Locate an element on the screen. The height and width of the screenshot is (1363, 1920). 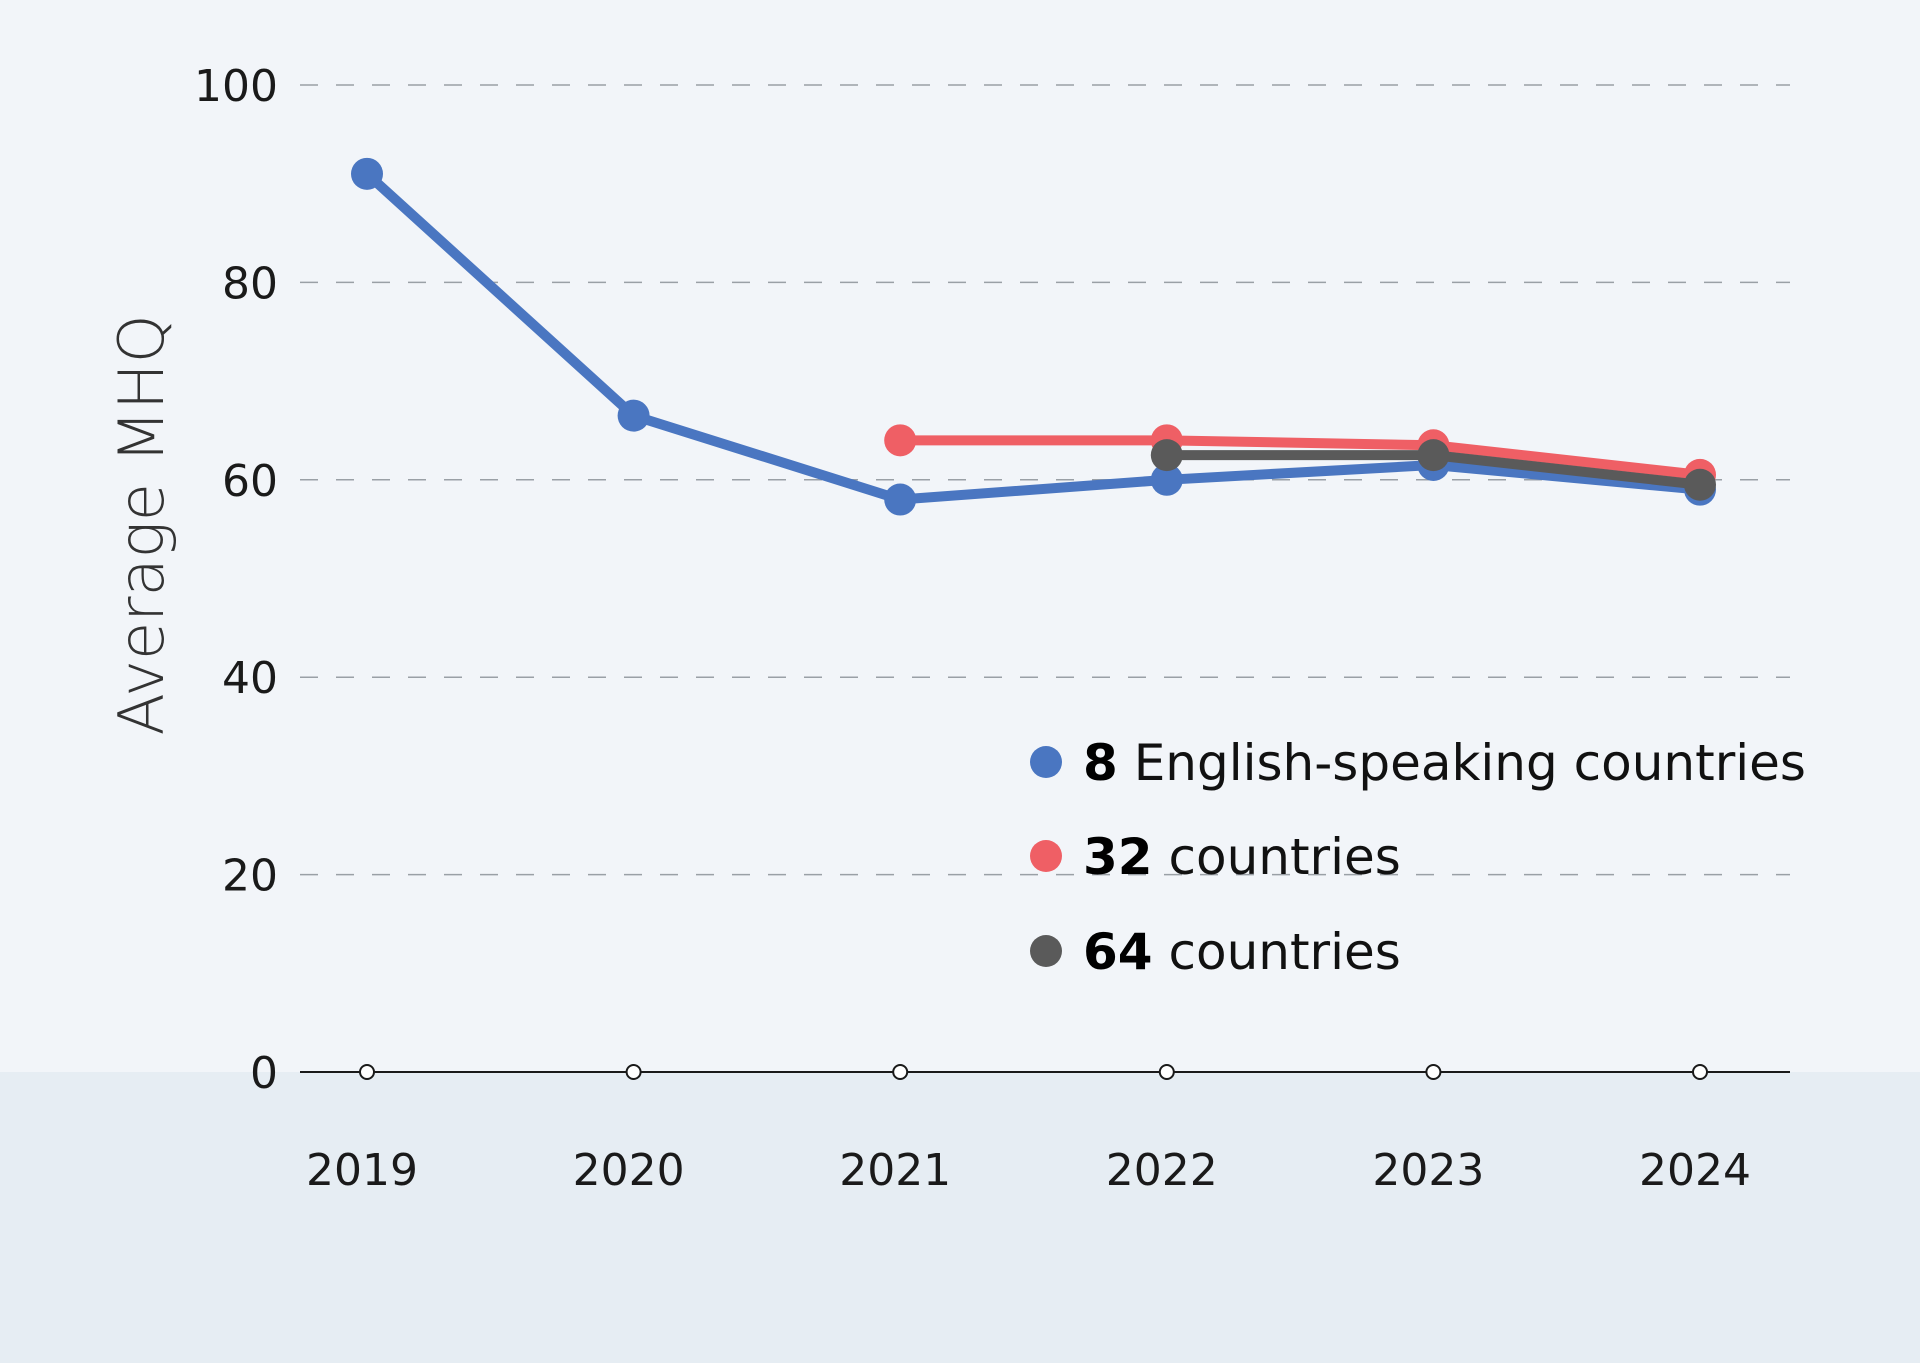
x-tick-label-2024: 2024 is located at coordinates (1695, 1170).